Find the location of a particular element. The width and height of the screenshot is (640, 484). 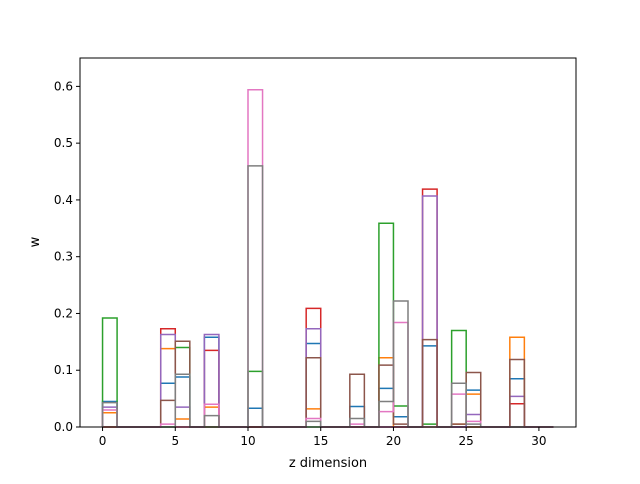

y-axis-ticks: 0.0 0.1 0.2 0.3 0.4 0.5 0.6 is located at coordinates (67, 256).